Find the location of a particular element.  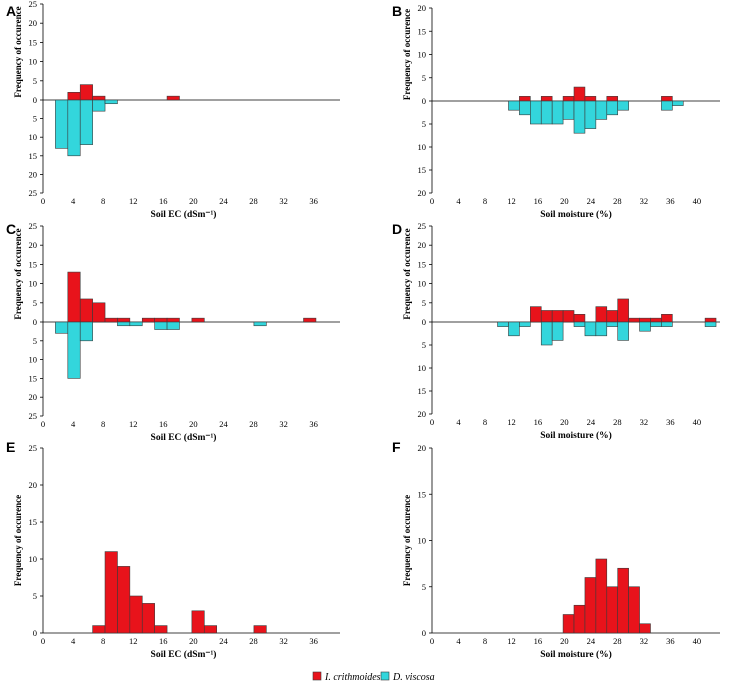

y-tick-label: 25 is located at coordinates (33, 193).